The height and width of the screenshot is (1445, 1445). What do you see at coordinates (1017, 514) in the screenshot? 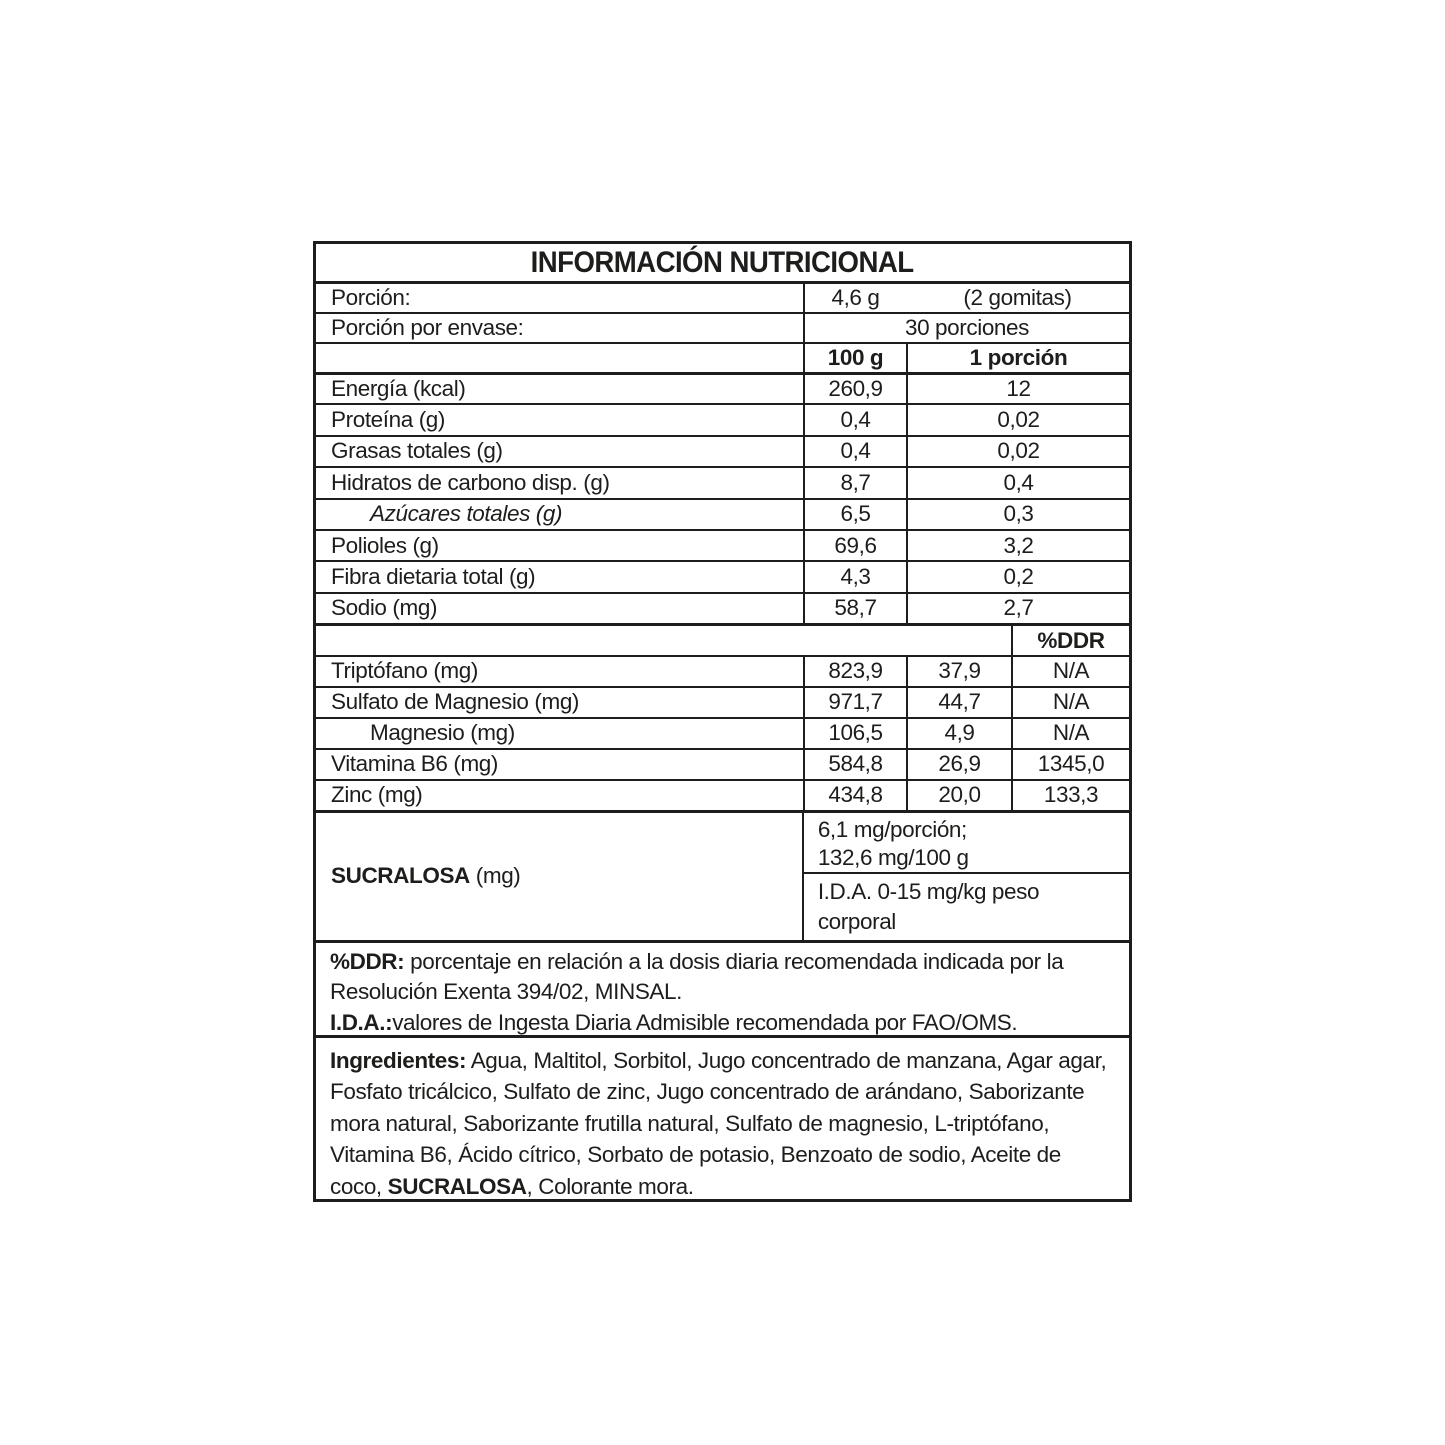
I see `value-serving: 0,3` at bounding box center [1017, 514].